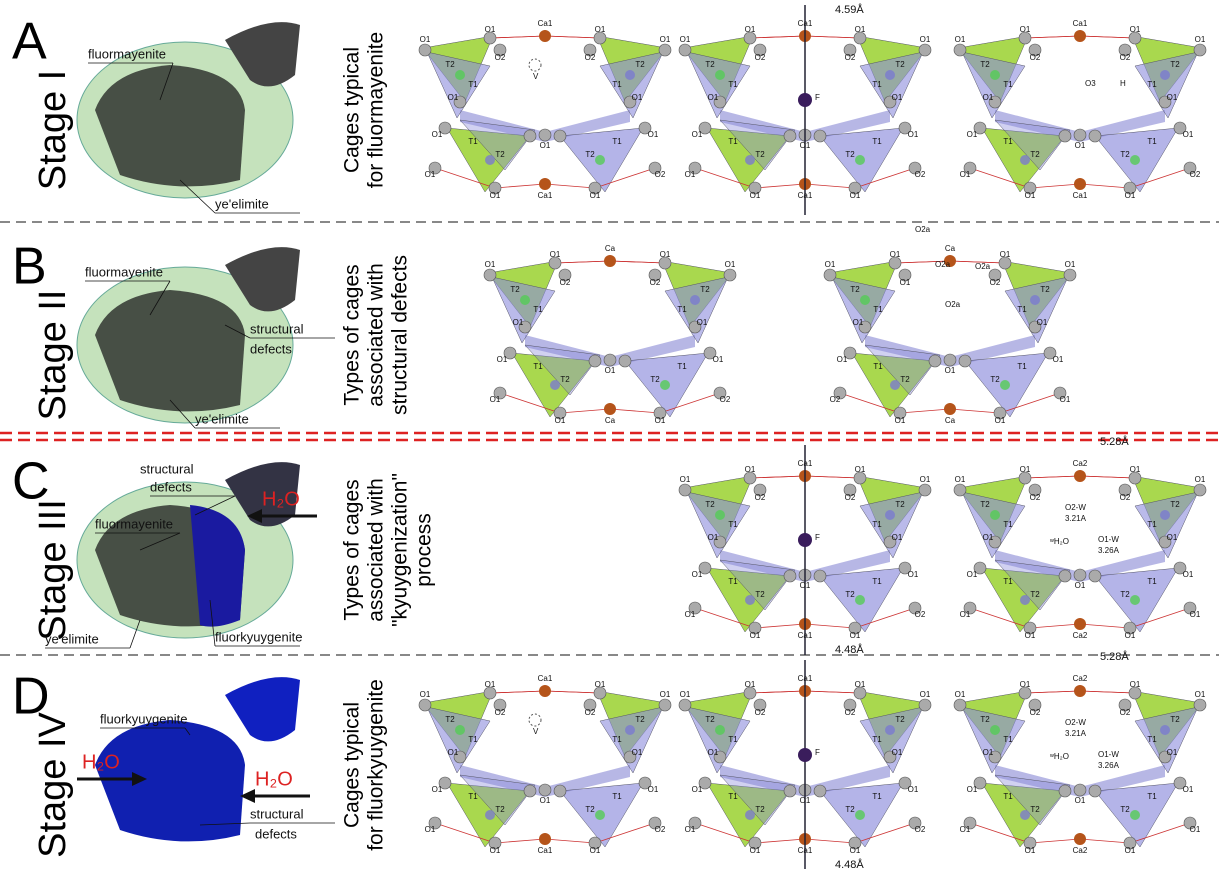 The image size is (1219, 869). What do you see at coordinates (258, 636) in the screenshot?
I see `grain-label: fluorkyuygenite` at bounding box center [258, 636].